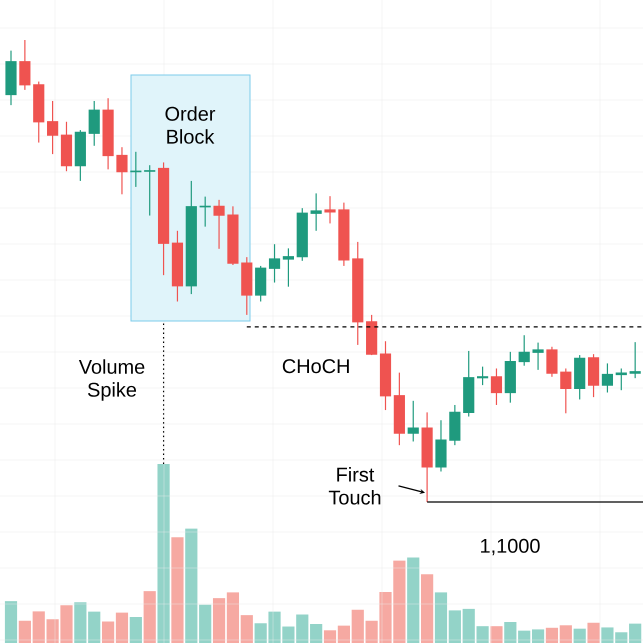 This screenshot has height=643, width=643. Describe the element at coordinates (190, 125) in the screenshot. I see `annotation: Order Block` at that location.